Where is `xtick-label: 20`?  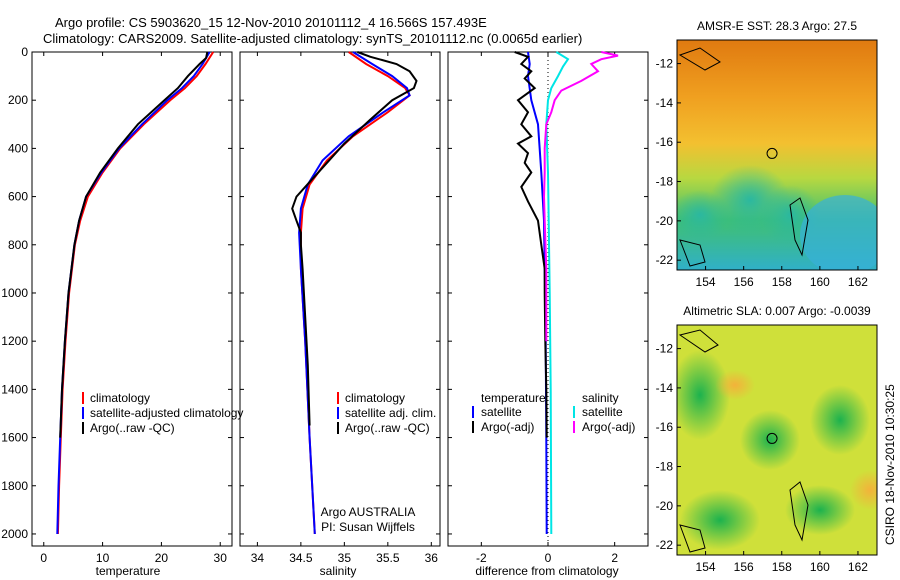 xtick-label: 20 is located at coordinates (162, 558).